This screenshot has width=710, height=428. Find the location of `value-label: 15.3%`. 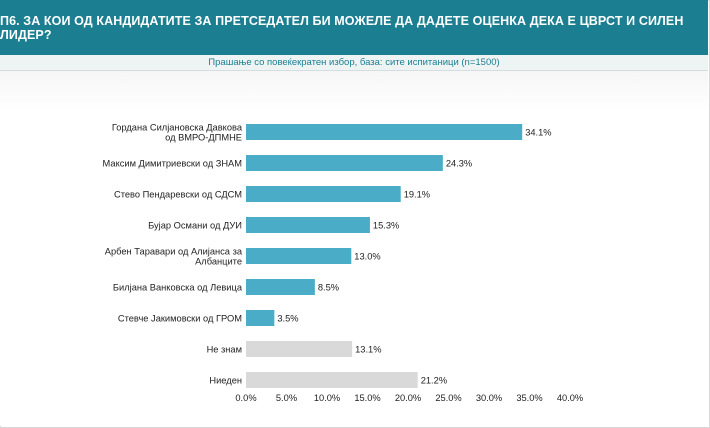

value-label: 15.3% is located at coordinates (386, 226).